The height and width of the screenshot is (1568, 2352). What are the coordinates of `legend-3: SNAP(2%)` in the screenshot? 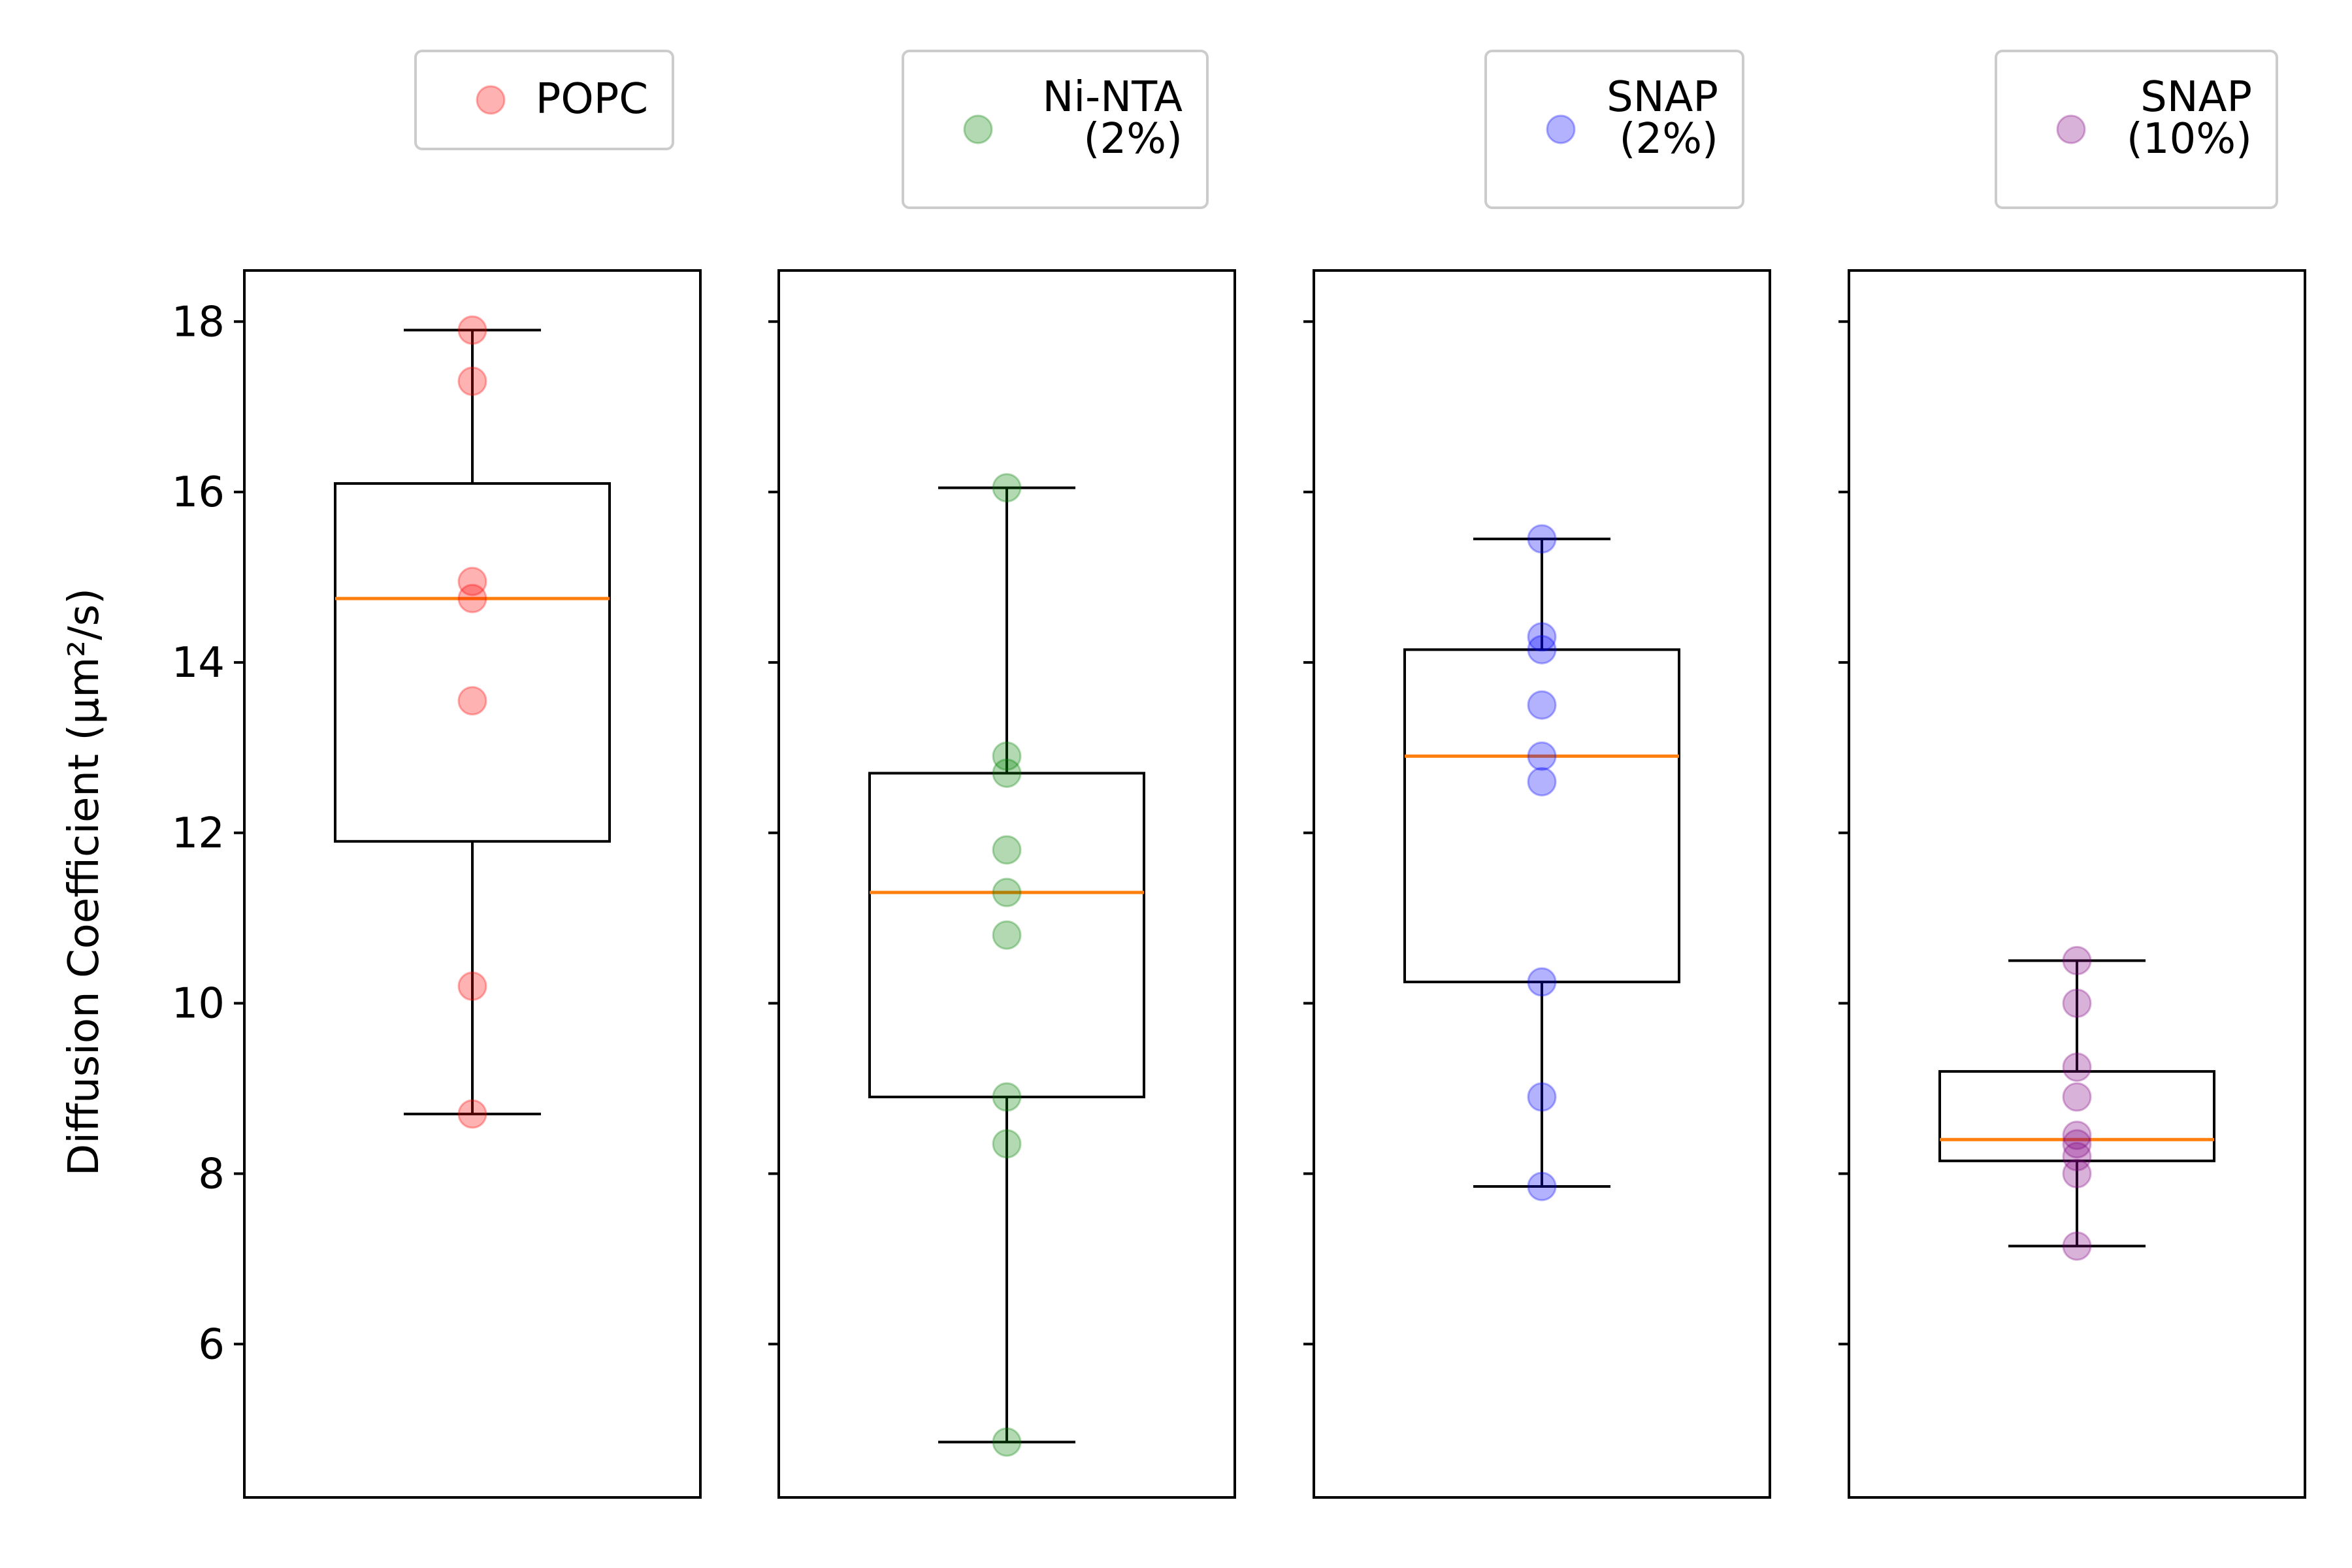 It's located at (1614, 129).